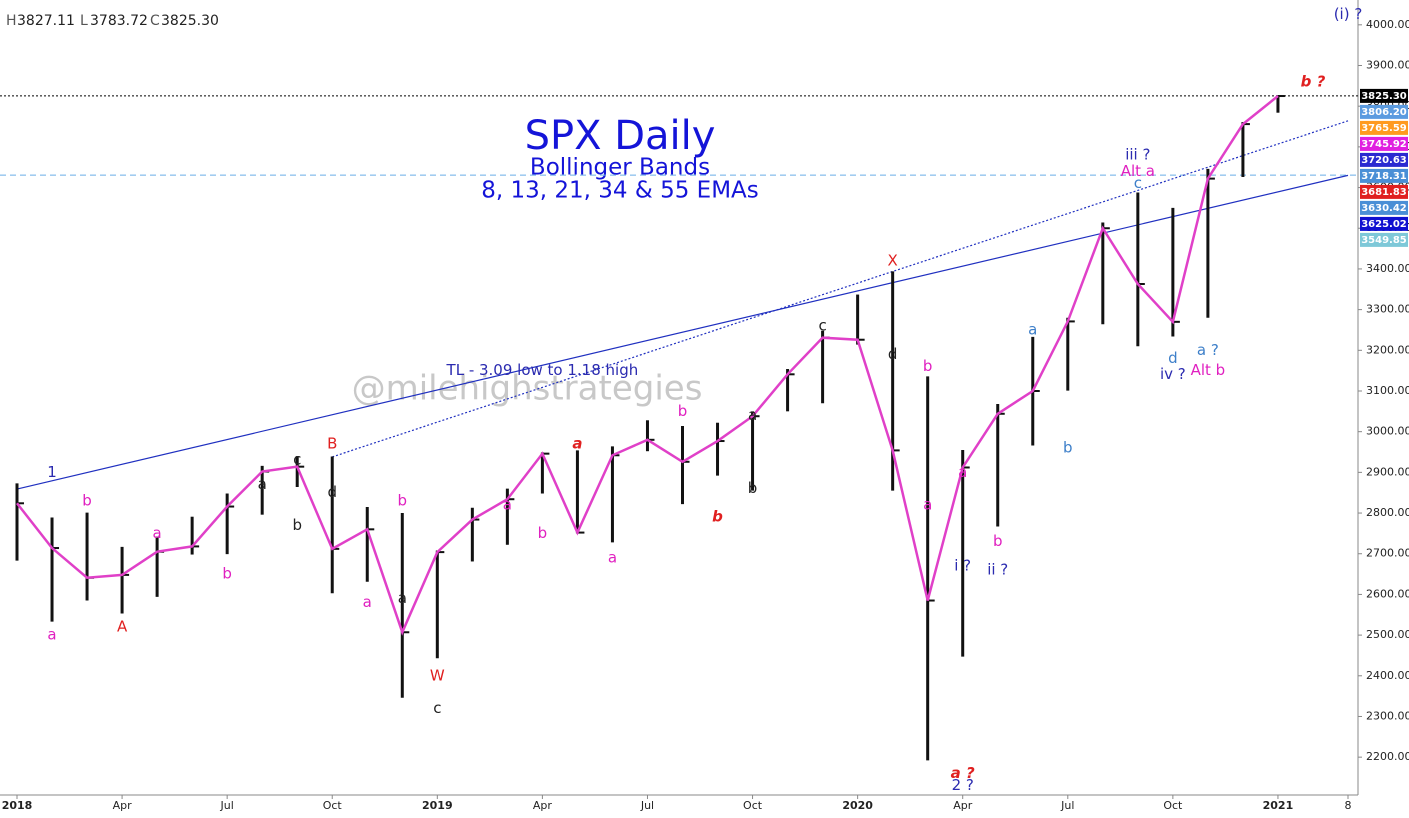 The width and height of the screenshot is (1409, 818). Describe the element at coordinates (527, 389) in the screenshot. I see `watermark: @milehighstrategies` at that location.